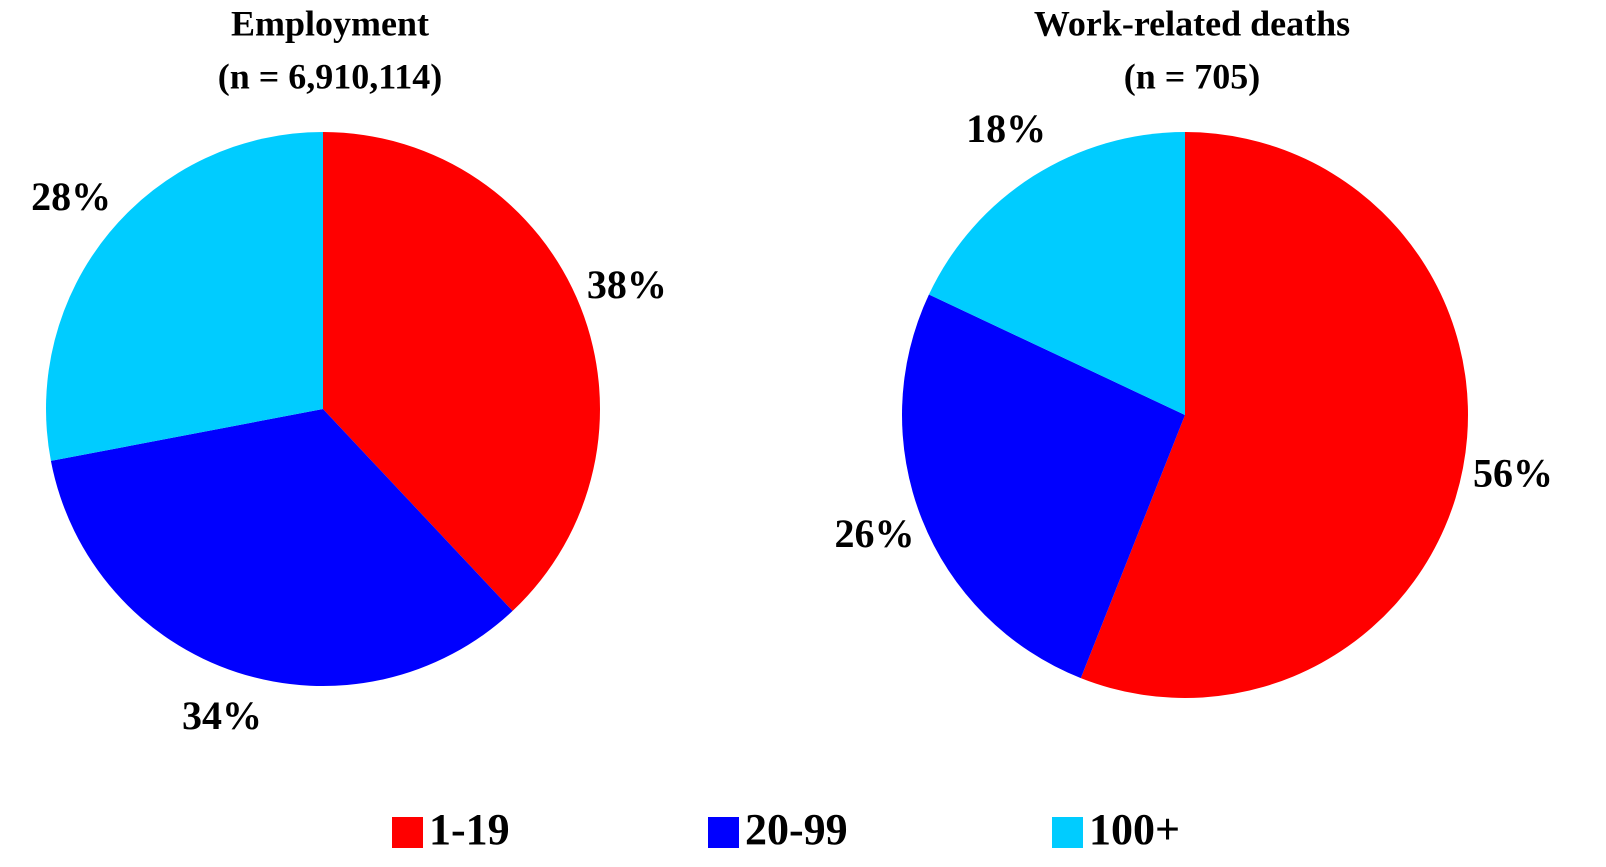  I want to click on data-label: 34%, so click(222, 715).